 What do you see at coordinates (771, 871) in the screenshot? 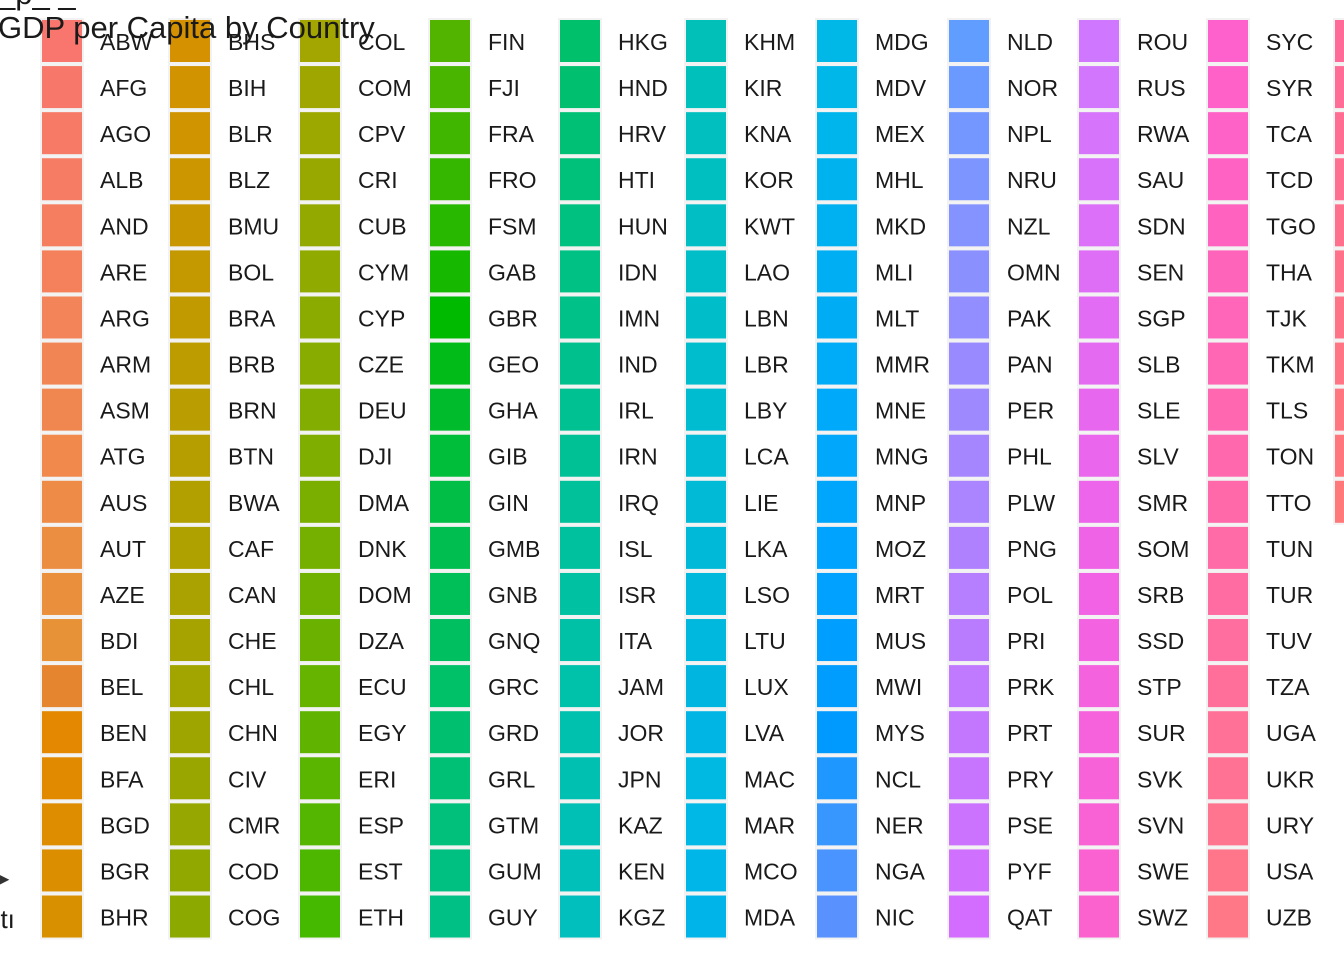
I see `legend-label: MCO` at bounding box center [771, 871].